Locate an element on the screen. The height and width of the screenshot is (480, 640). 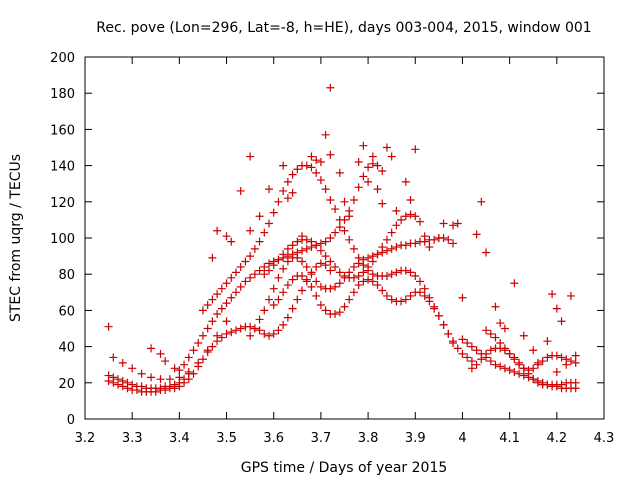
x-tick-label: 3.3 is located at coordinates (132, 438).